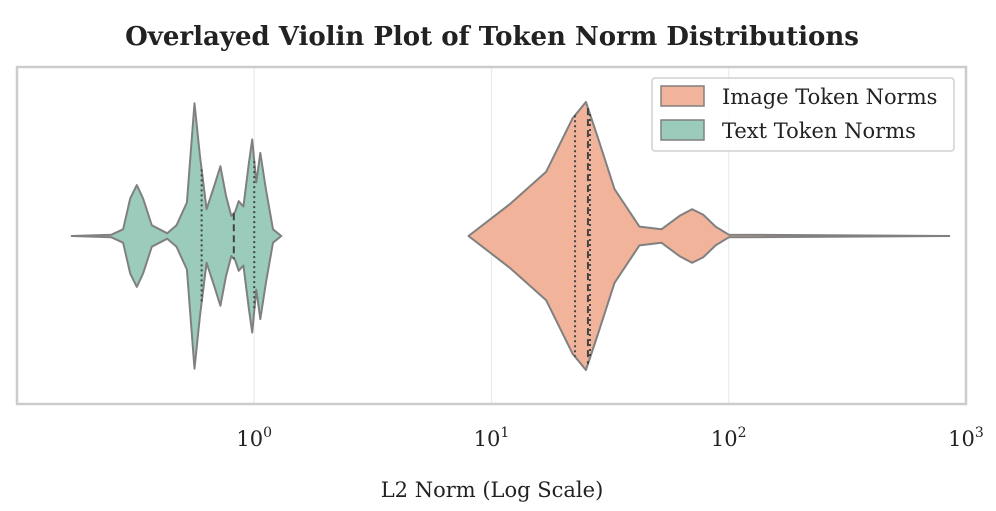 The width and height of the screenshot is (996, 511). Describe the element at coordinates (176, 236) in the screenshot. I see `violin-text-token-norms` at that location.